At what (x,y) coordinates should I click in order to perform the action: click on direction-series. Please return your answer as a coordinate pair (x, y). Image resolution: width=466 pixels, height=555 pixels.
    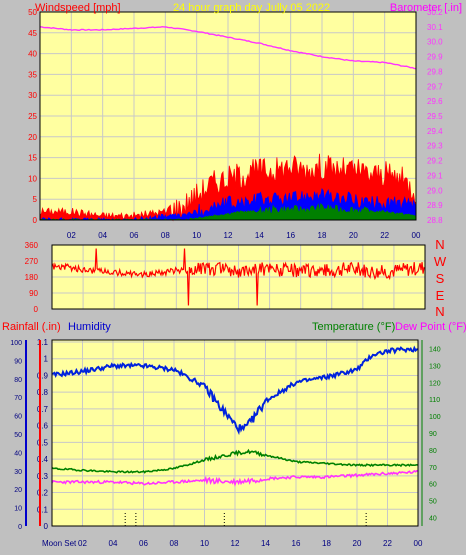
    Looking at the image, I should click on (238, 277).